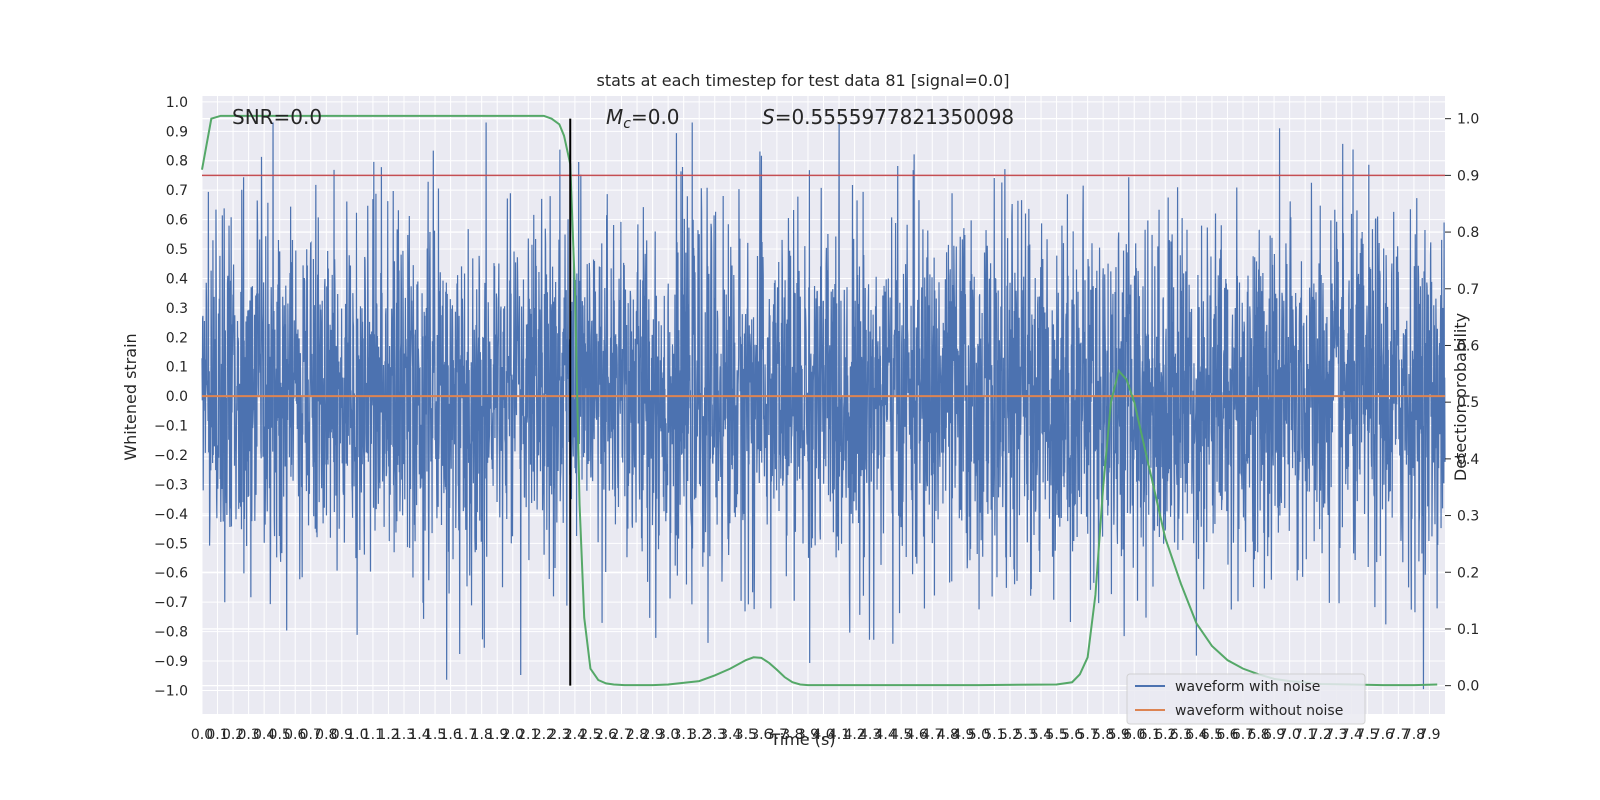  I want to click on y-tick-label-right: 1.0, so click(1468, 120).